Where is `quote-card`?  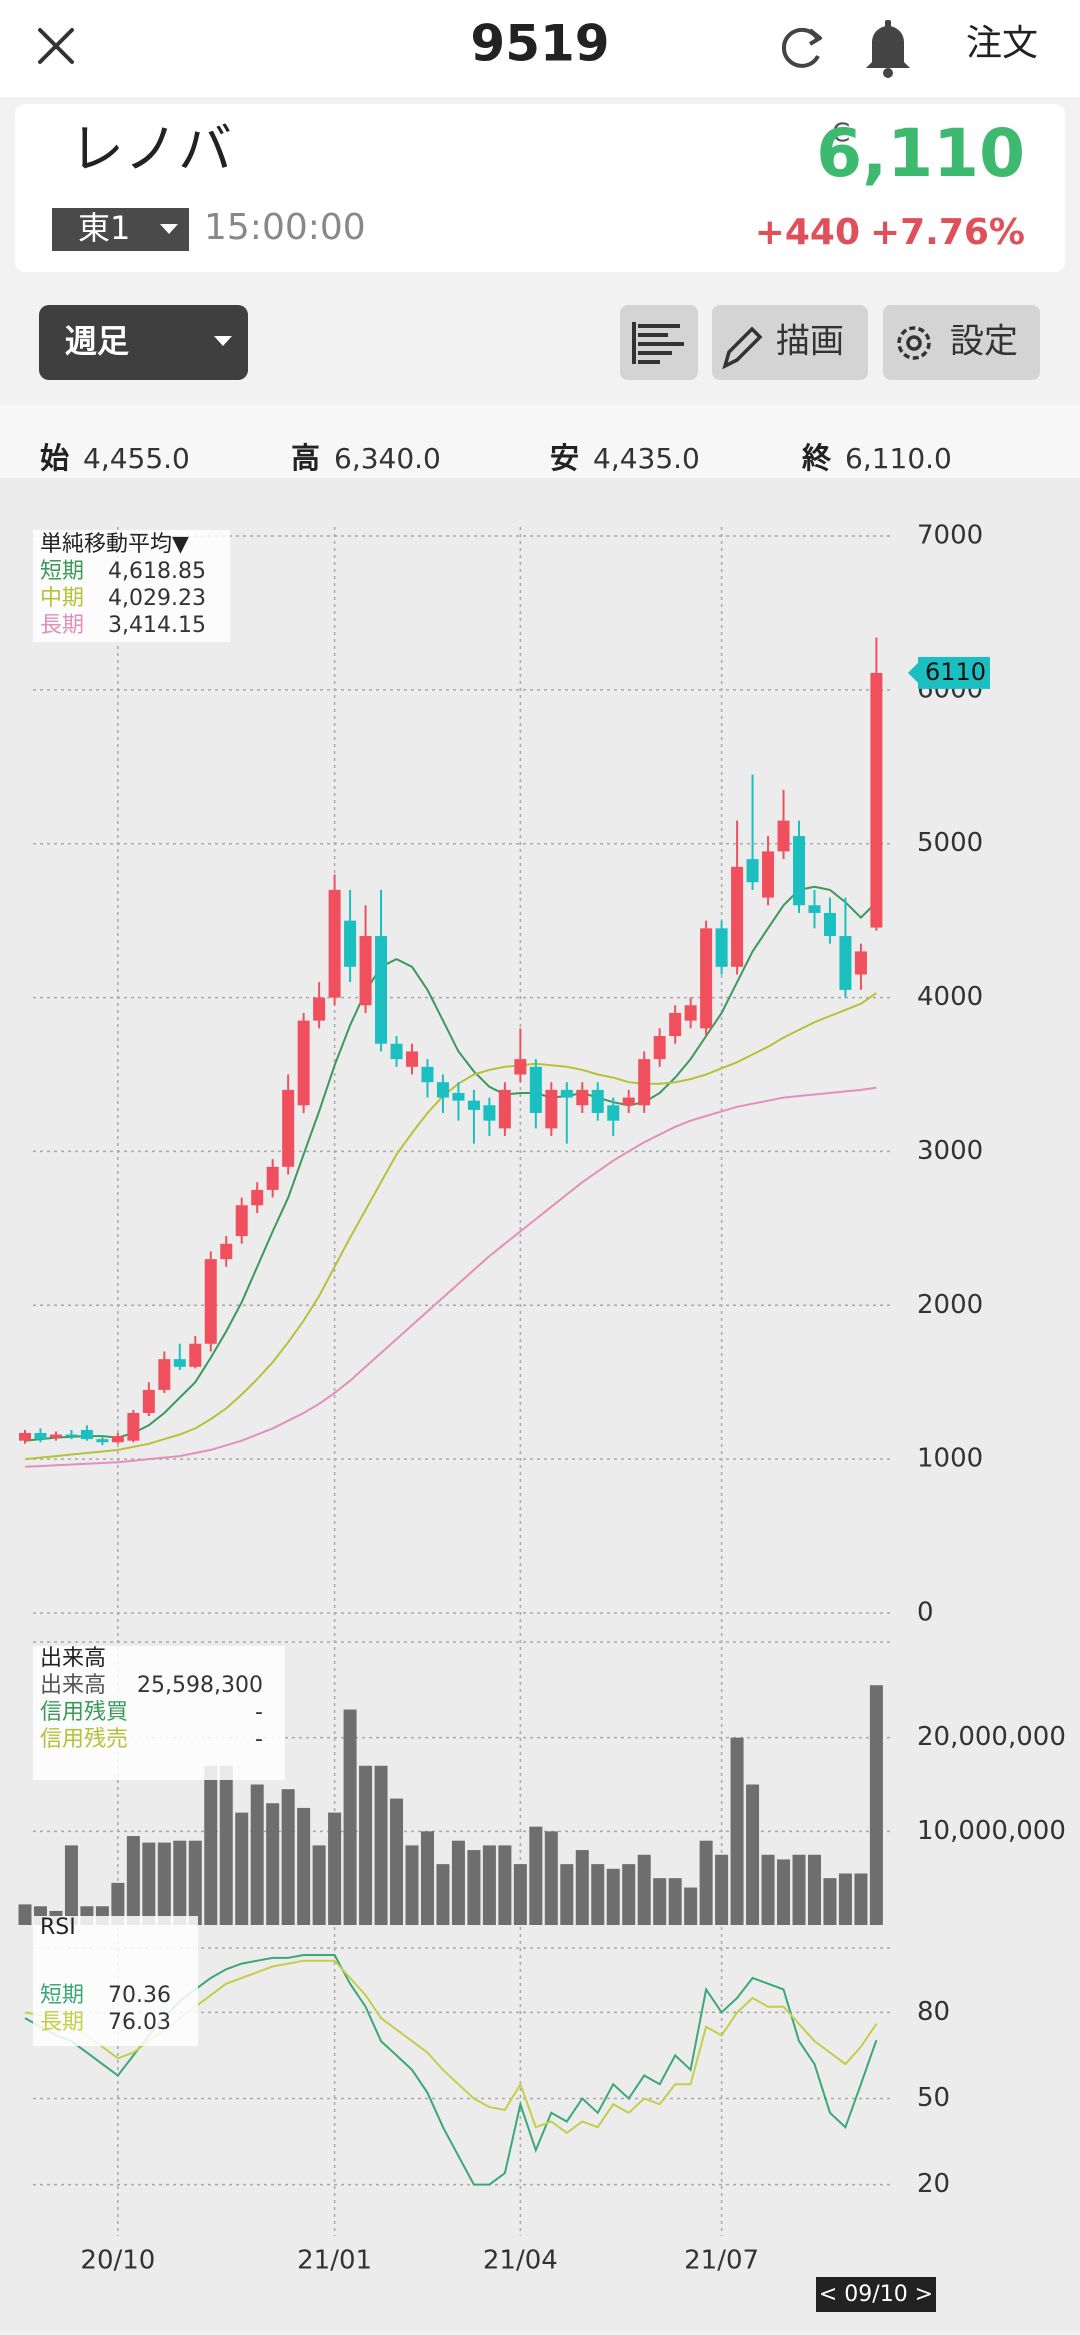
quote-card is located at coordinates (540, 188).